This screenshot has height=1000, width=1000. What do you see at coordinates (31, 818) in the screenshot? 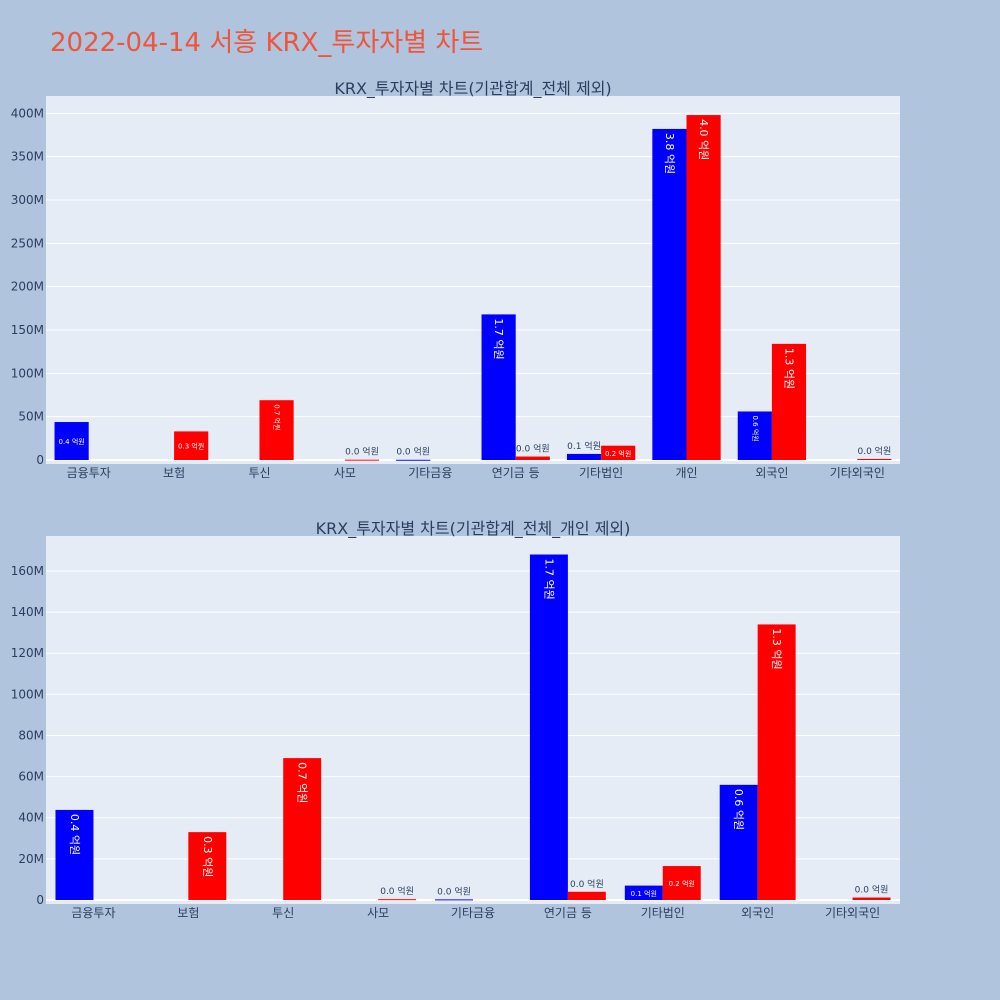
I see `y-tick-label: 40M` at bounding box center [31, 818].